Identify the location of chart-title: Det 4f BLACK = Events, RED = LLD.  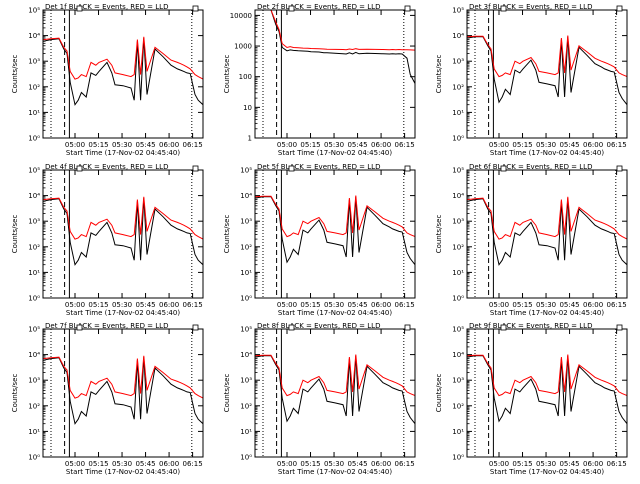
(106, 167).